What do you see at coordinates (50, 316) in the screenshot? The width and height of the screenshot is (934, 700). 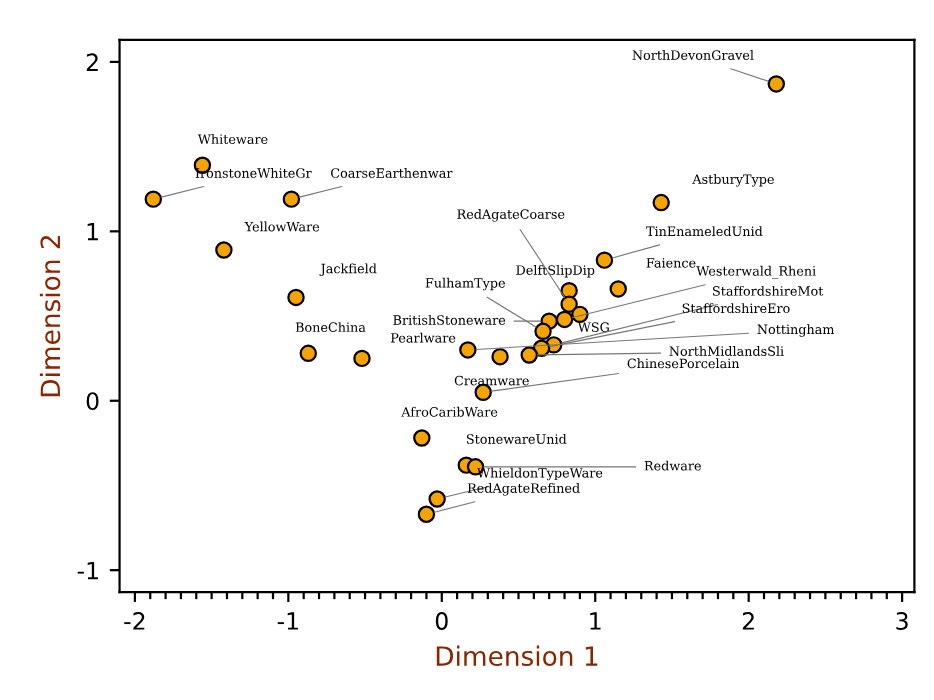 I see `y-axis-title: Dimension 2` at bounding box center [50, 316].